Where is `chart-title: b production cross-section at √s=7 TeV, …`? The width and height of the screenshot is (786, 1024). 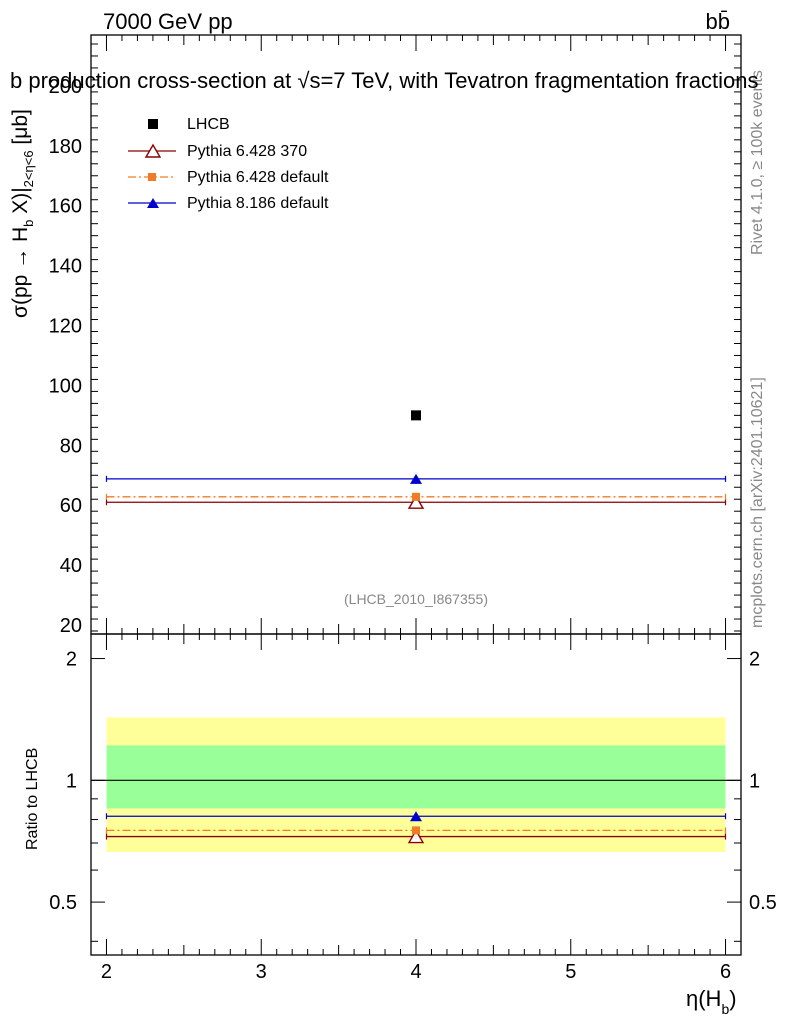
chart-title: b production cross-section at √s=7 TeV, … is located at coordinates (384, 80).